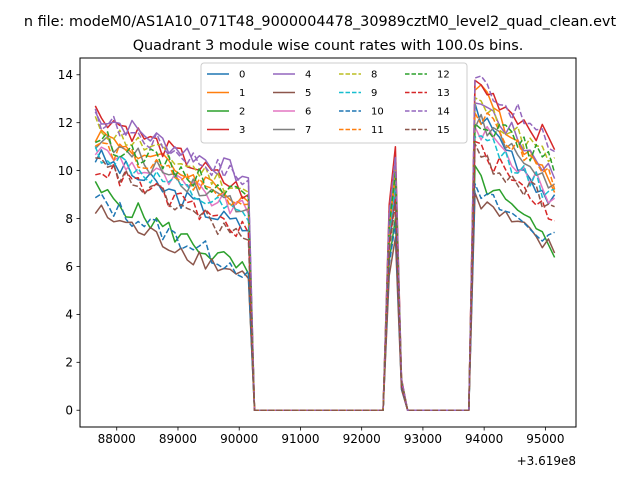  What do you see at coordinates (443, 75) in the screenshot?
I see `legend-label-12: 12` at bounding box center [443, 75].